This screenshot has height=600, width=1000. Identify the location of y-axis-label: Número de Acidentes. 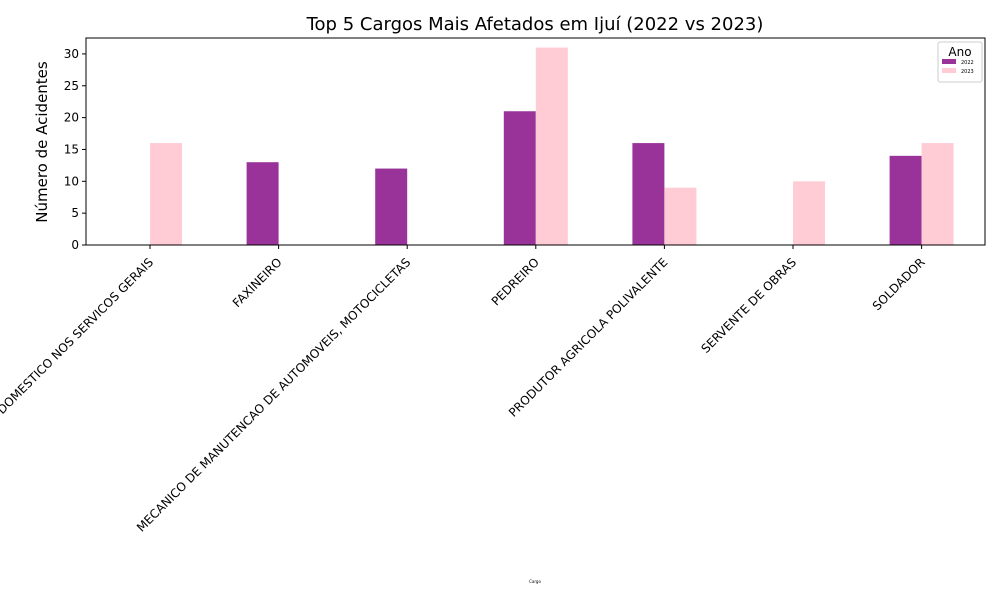
(42, 142).